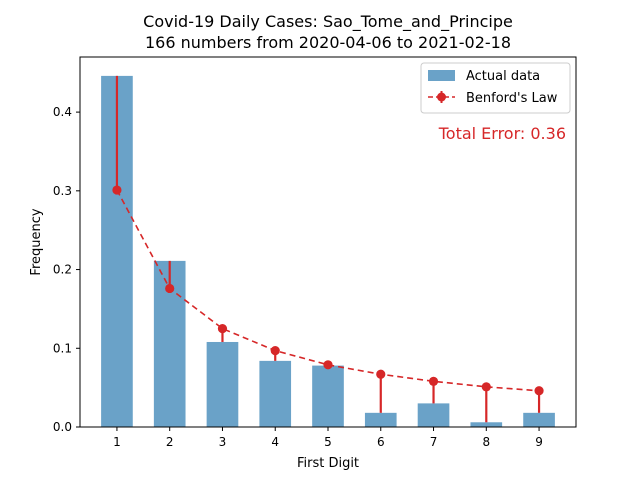 The width and height of the screenshot is (640, 480). I want to click on x-tick-label: 1, so click(117, 442).